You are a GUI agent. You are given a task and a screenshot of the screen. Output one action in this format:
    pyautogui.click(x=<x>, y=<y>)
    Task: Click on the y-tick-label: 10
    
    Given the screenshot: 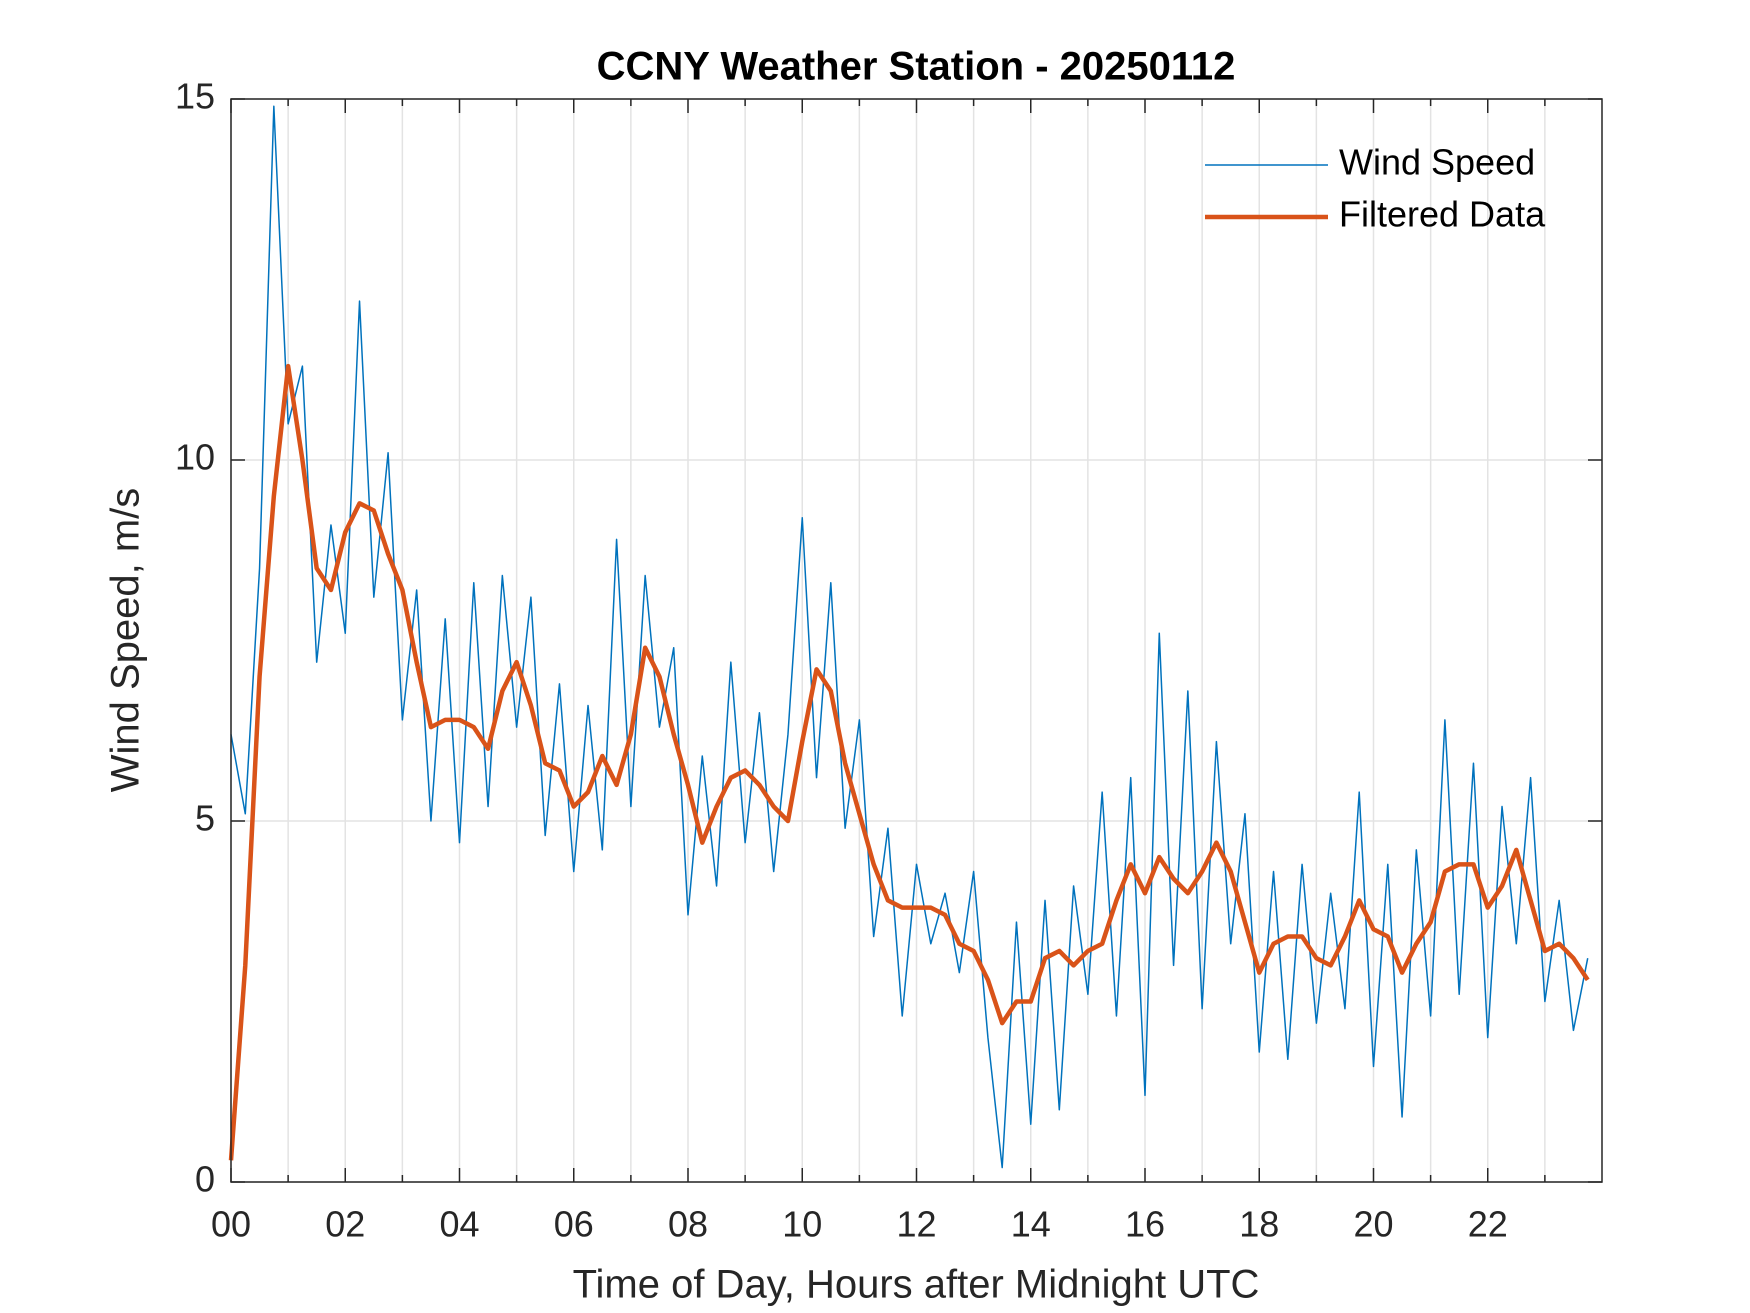 What is the action you would take?
    pyautogui.click(x=195, y=457)
    